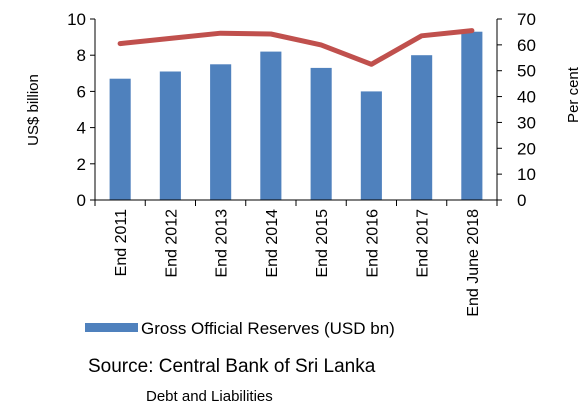  What do you see at coordinates (521, 200) in the screenshot?
I see `y2-tick-label: 0` at bounding box center [521, 200].